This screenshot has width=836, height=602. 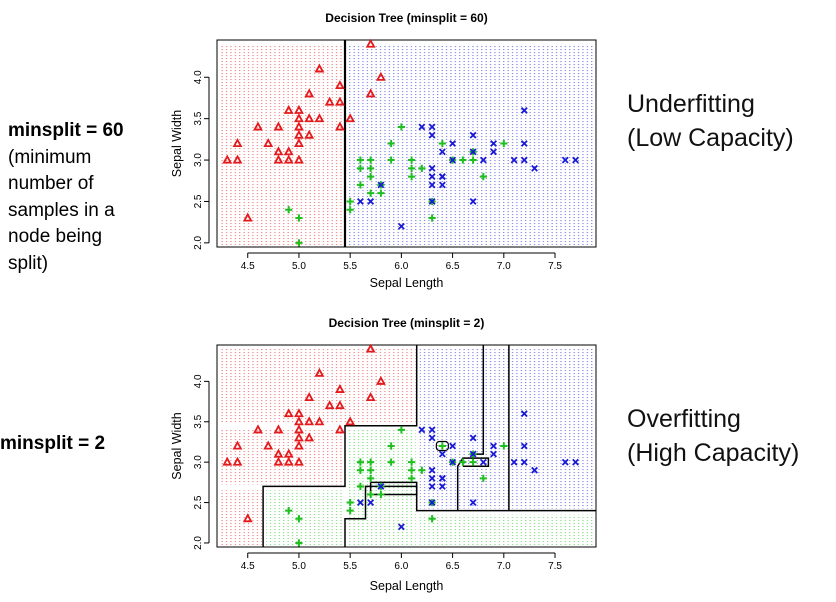 I want to click on region-virginica, so click(x=507, y=429).